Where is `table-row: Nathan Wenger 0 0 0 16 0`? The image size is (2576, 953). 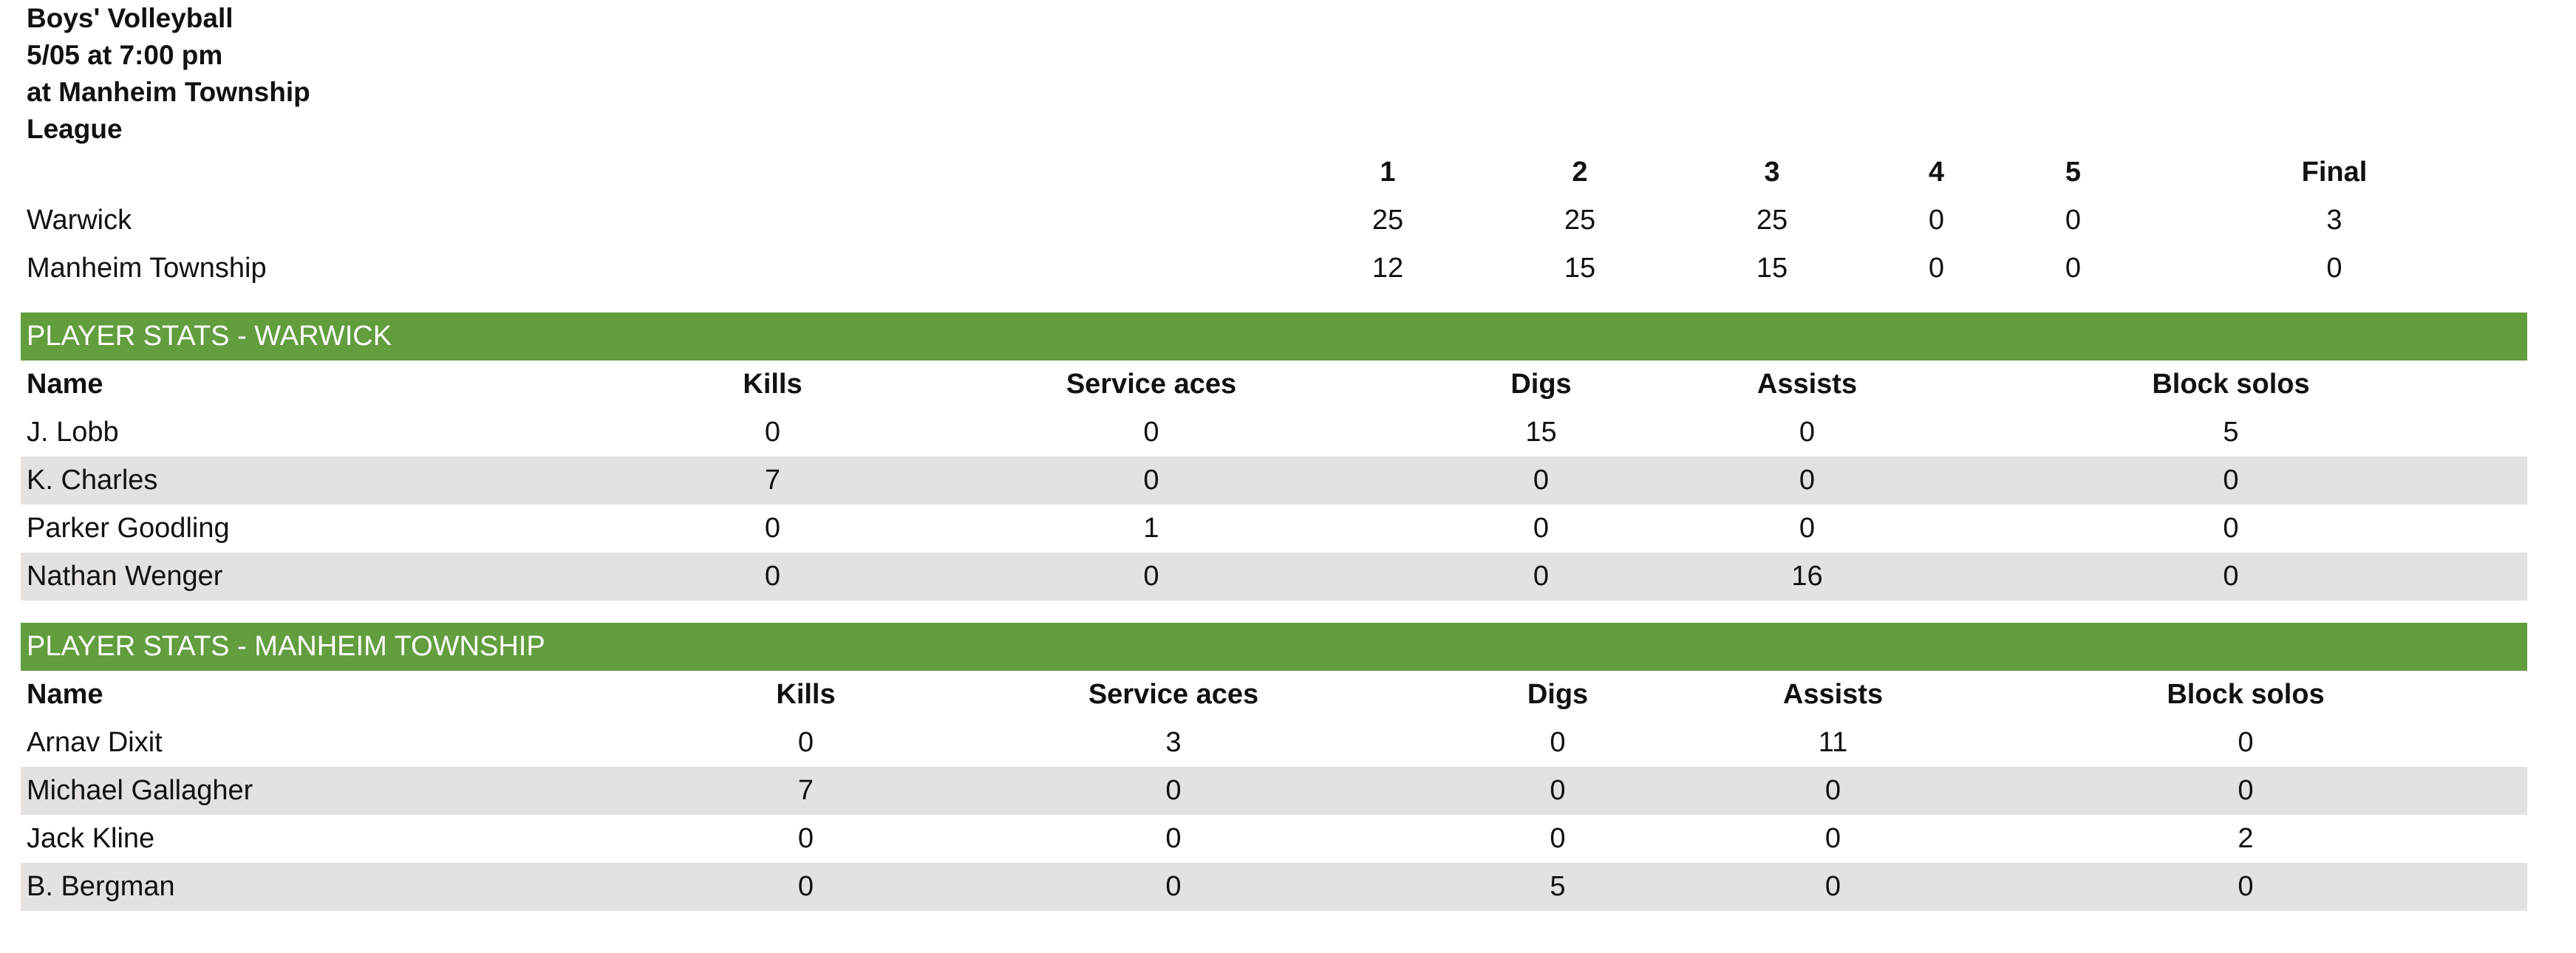
table-row: Nathan Wenger 0 0 0 16 0 is located at coordinates (1274, 577).